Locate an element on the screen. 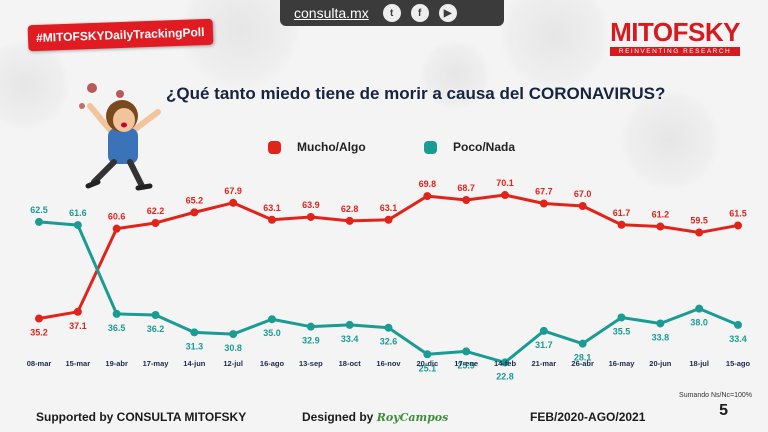 The width and height of the screenshot is (768, 432). x-tick-label: 14-feb is located at coordinates (505, 363).